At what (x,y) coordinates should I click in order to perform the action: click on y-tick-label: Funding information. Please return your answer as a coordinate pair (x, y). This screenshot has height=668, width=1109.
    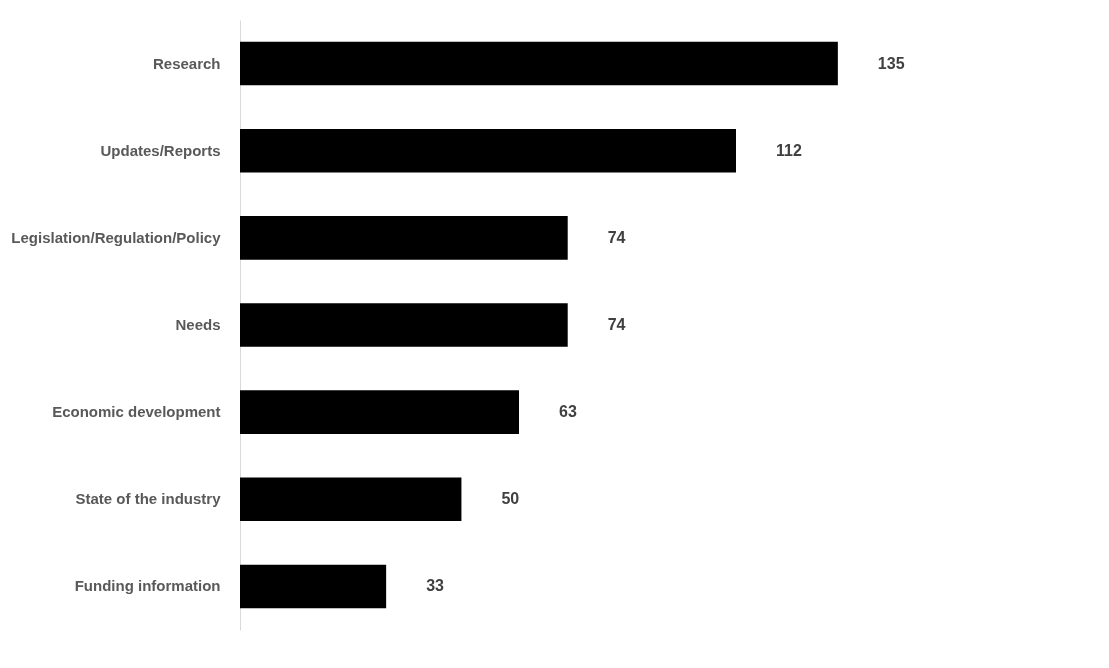
    Looking at the image, I should click on (147, 586).